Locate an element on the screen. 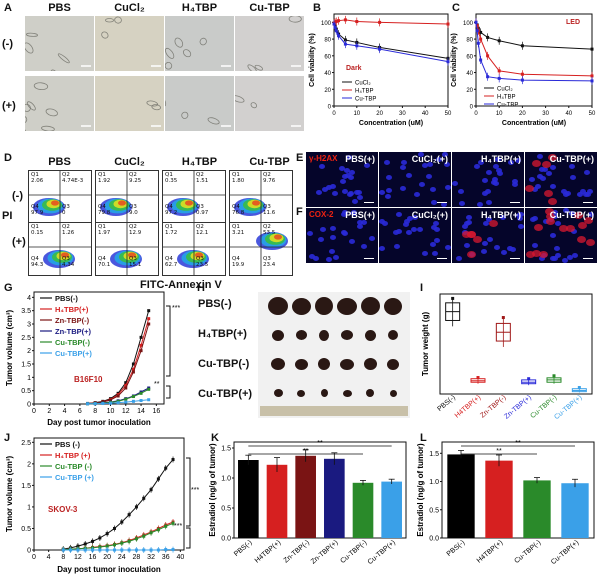  quadrant-value: Q1 1.97 is located at coordinates (104, 230).